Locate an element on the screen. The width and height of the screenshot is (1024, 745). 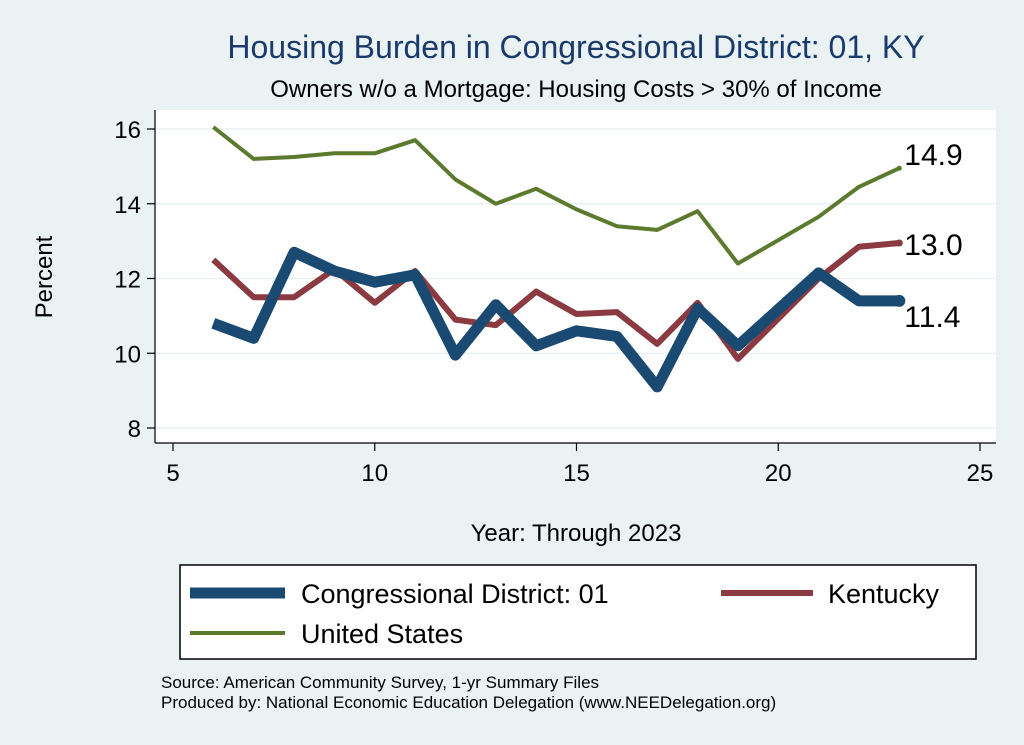
end-label-district: 11.4 is located at coordinates (932, 317).